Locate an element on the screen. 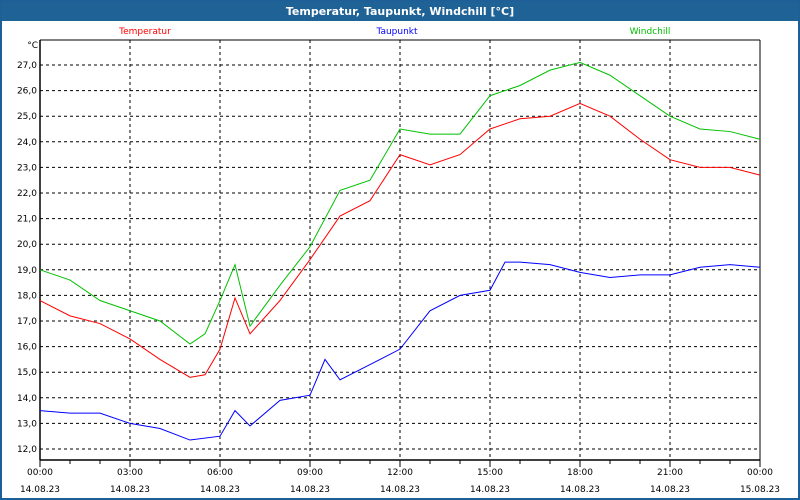 The height and width of the screenshot is (500, 800). x-tick-time: 03:00 is located at coordinates (130, 473).